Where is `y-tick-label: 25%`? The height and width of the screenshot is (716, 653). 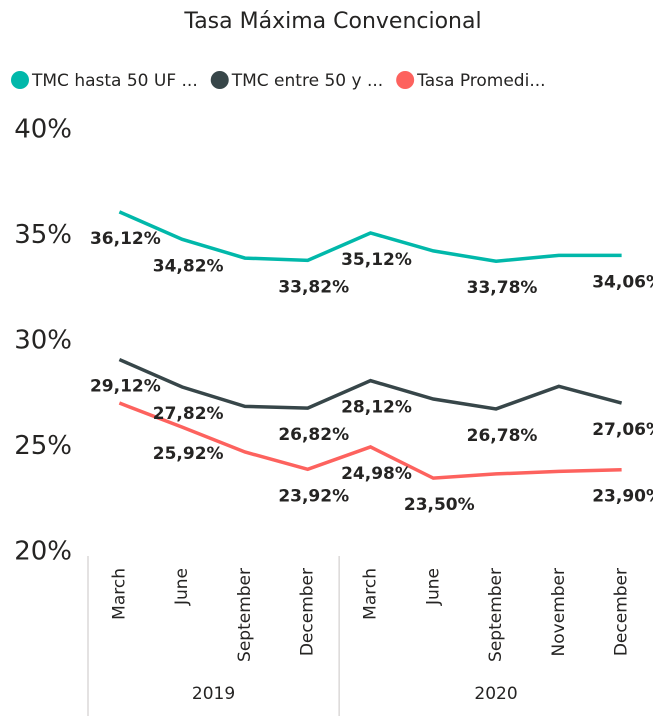 y-tick-label: 25% is located at coordinates (43, 446).